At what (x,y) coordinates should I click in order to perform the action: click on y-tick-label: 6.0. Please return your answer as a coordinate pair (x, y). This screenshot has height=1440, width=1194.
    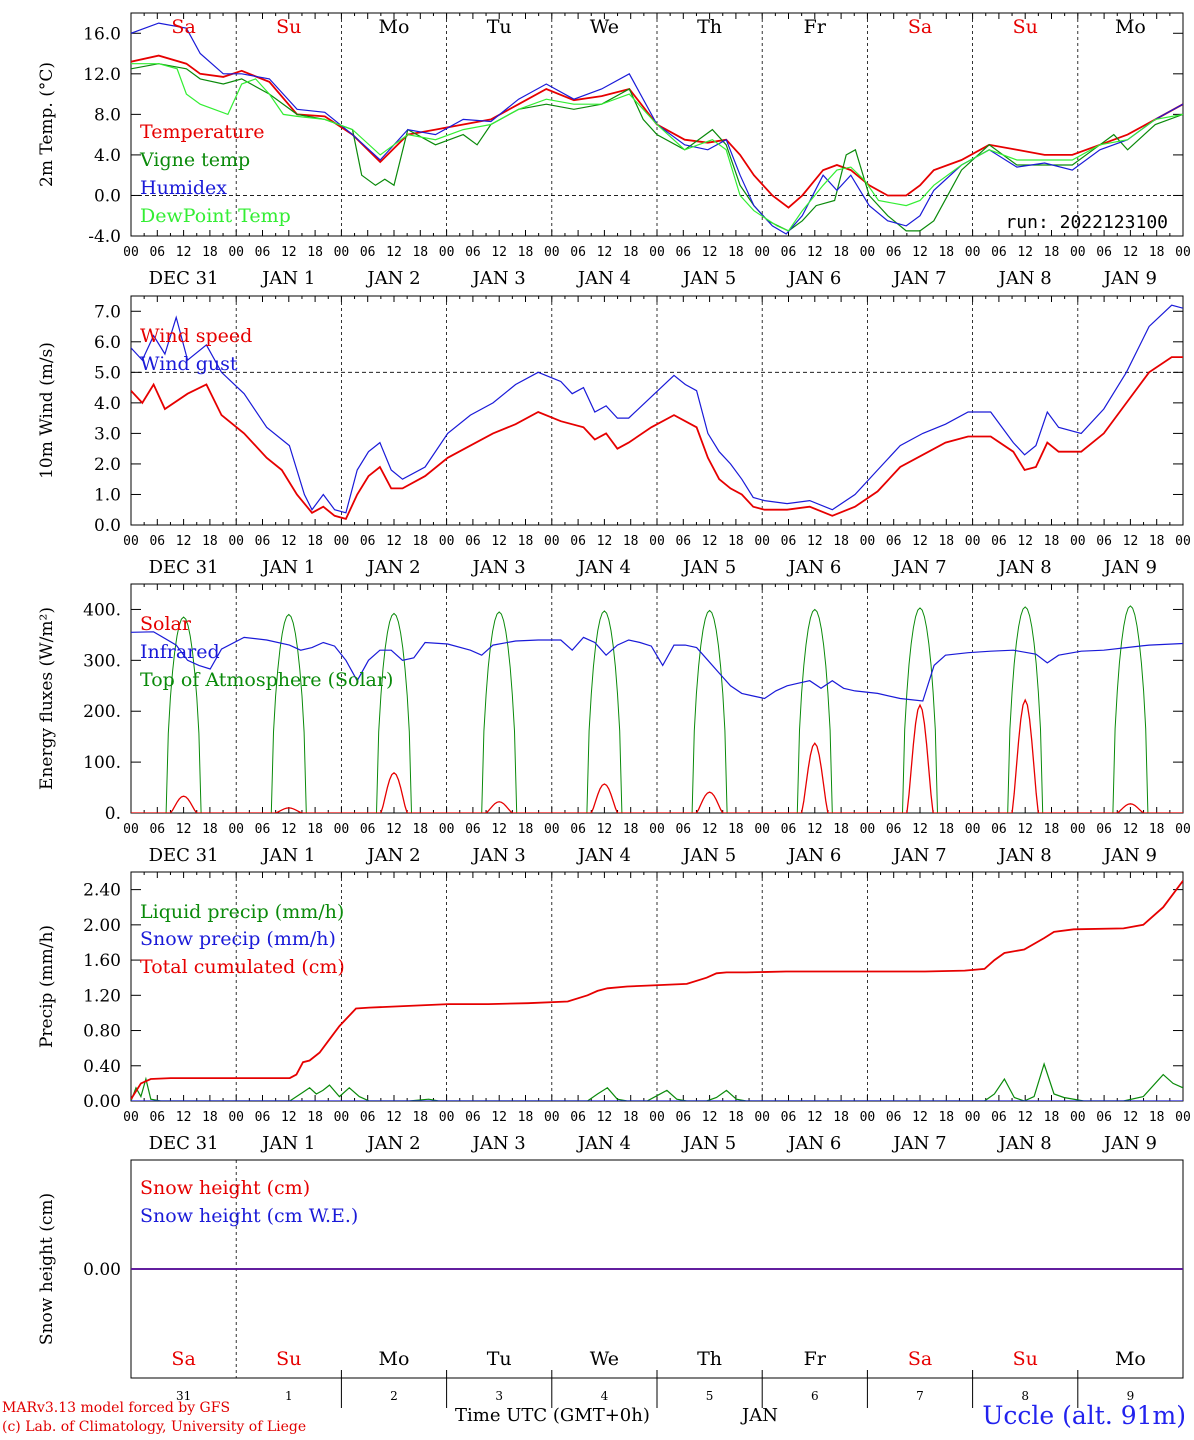
    Looking at the image, I should click on (107, 343).